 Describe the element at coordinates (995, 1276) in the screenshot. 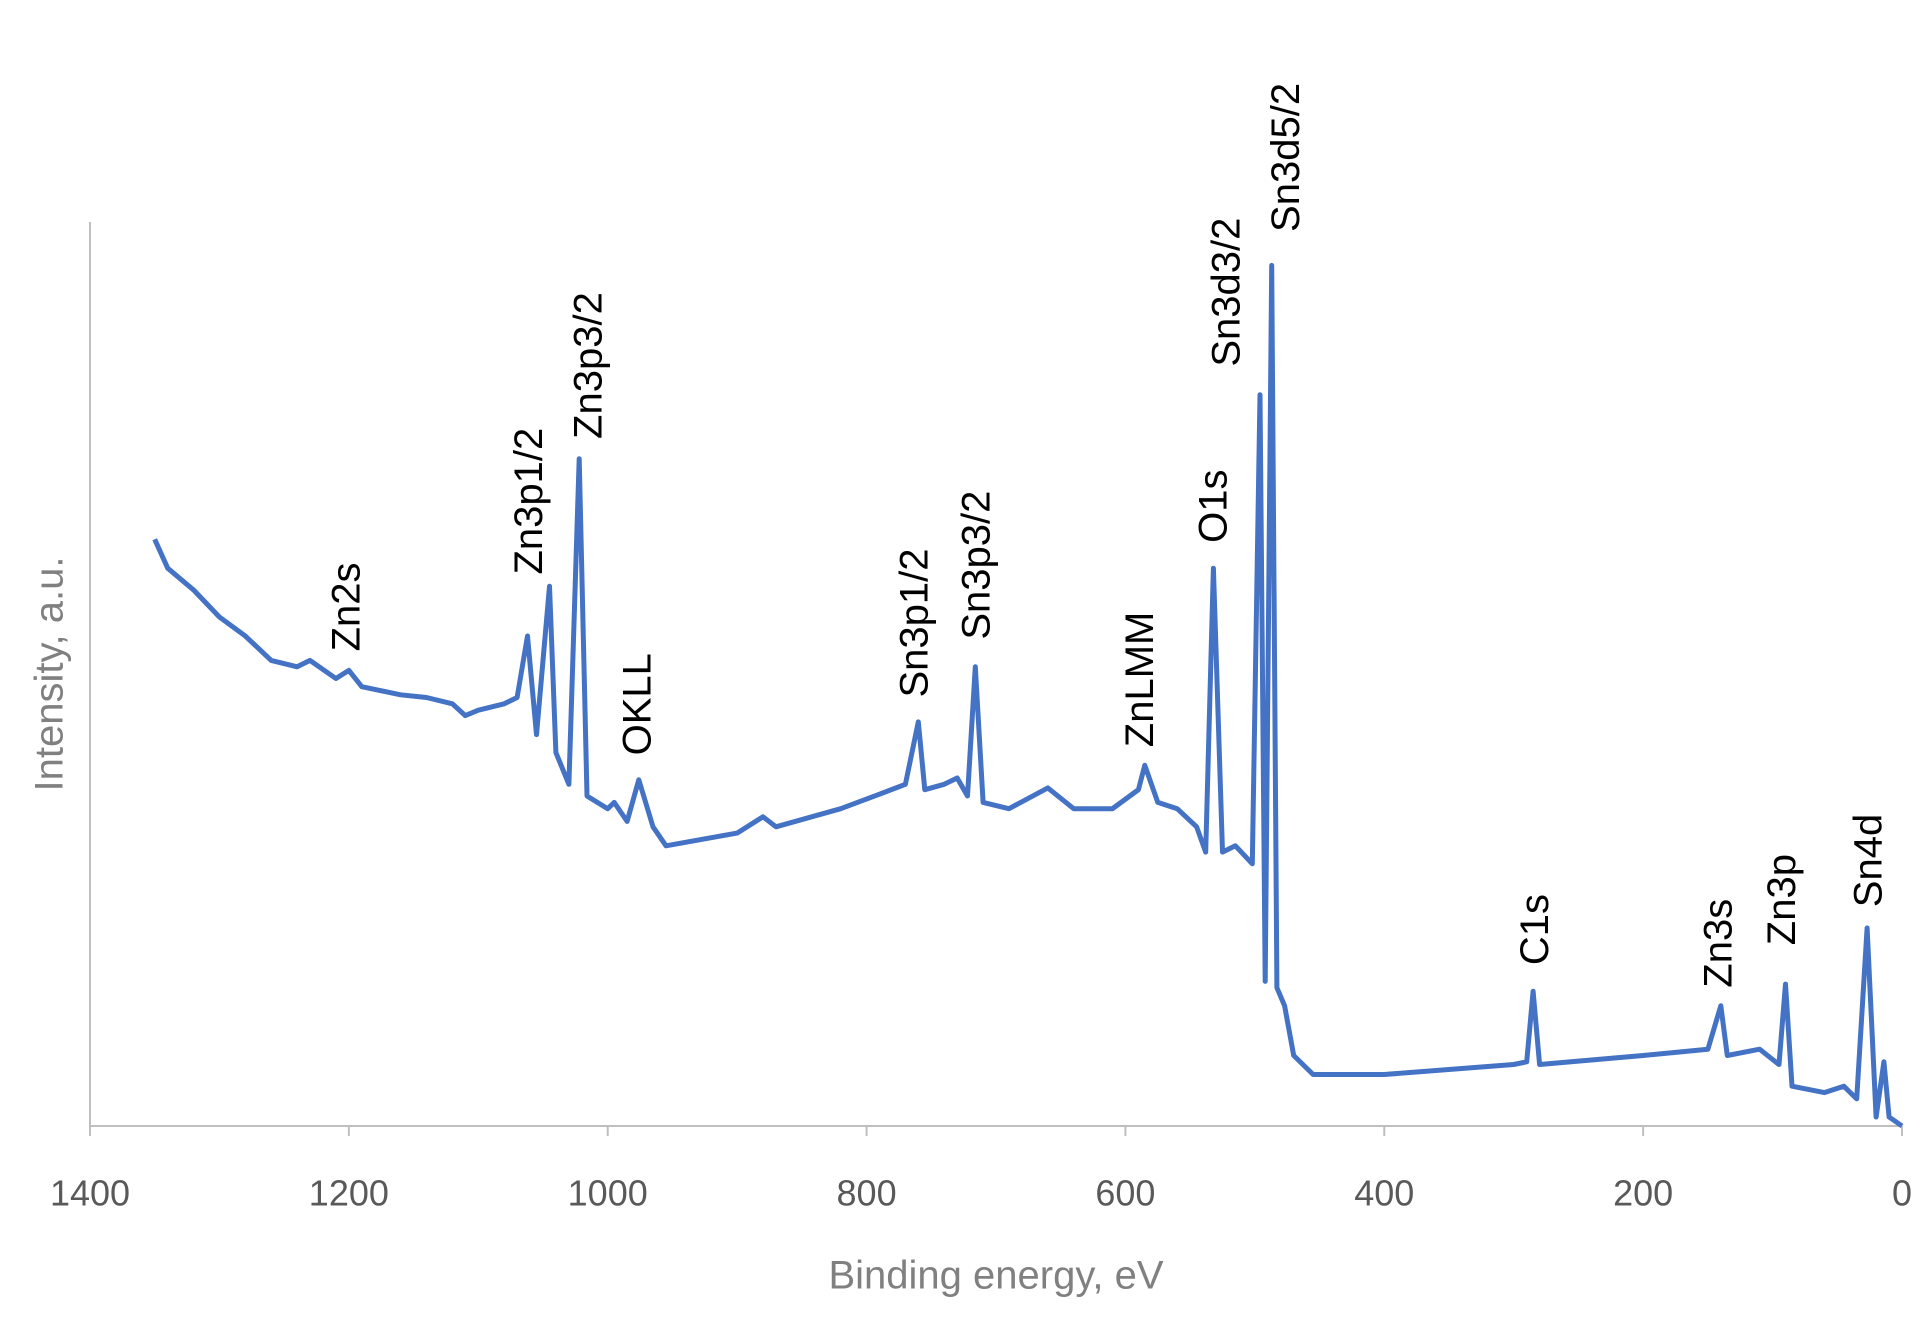

I see `x-axis-title: Binding energy, eV` at that location.